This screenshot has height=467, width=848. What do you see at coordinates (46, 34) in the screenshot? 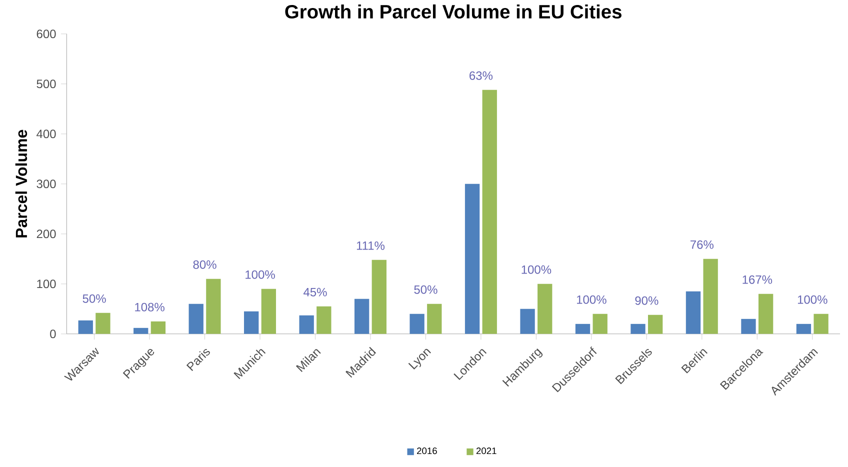
I see `y-tick-label: 600` at bounding box center [46, 34].